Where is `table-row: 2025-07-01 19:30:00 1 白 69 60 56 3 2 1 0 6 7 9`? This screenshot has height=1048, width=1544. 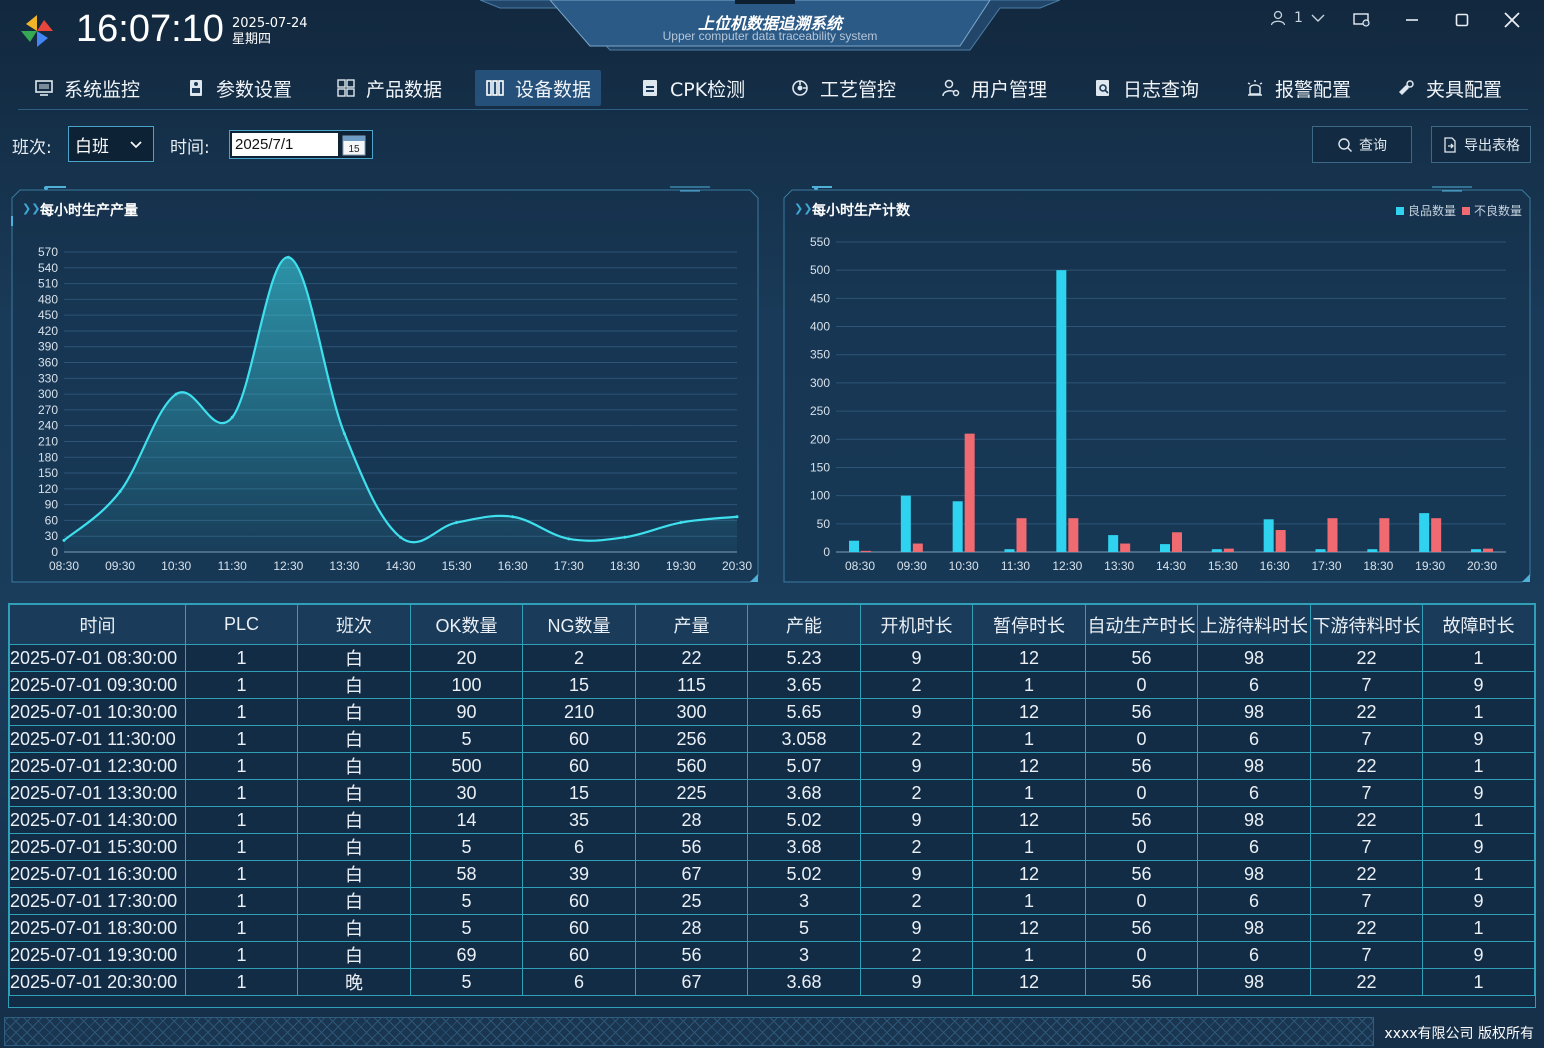
table-row: 2025-07-01 19:30:00 1 白 69 60 56 3 2 1 0 6 7 9 is located at coordinates (772, 955).